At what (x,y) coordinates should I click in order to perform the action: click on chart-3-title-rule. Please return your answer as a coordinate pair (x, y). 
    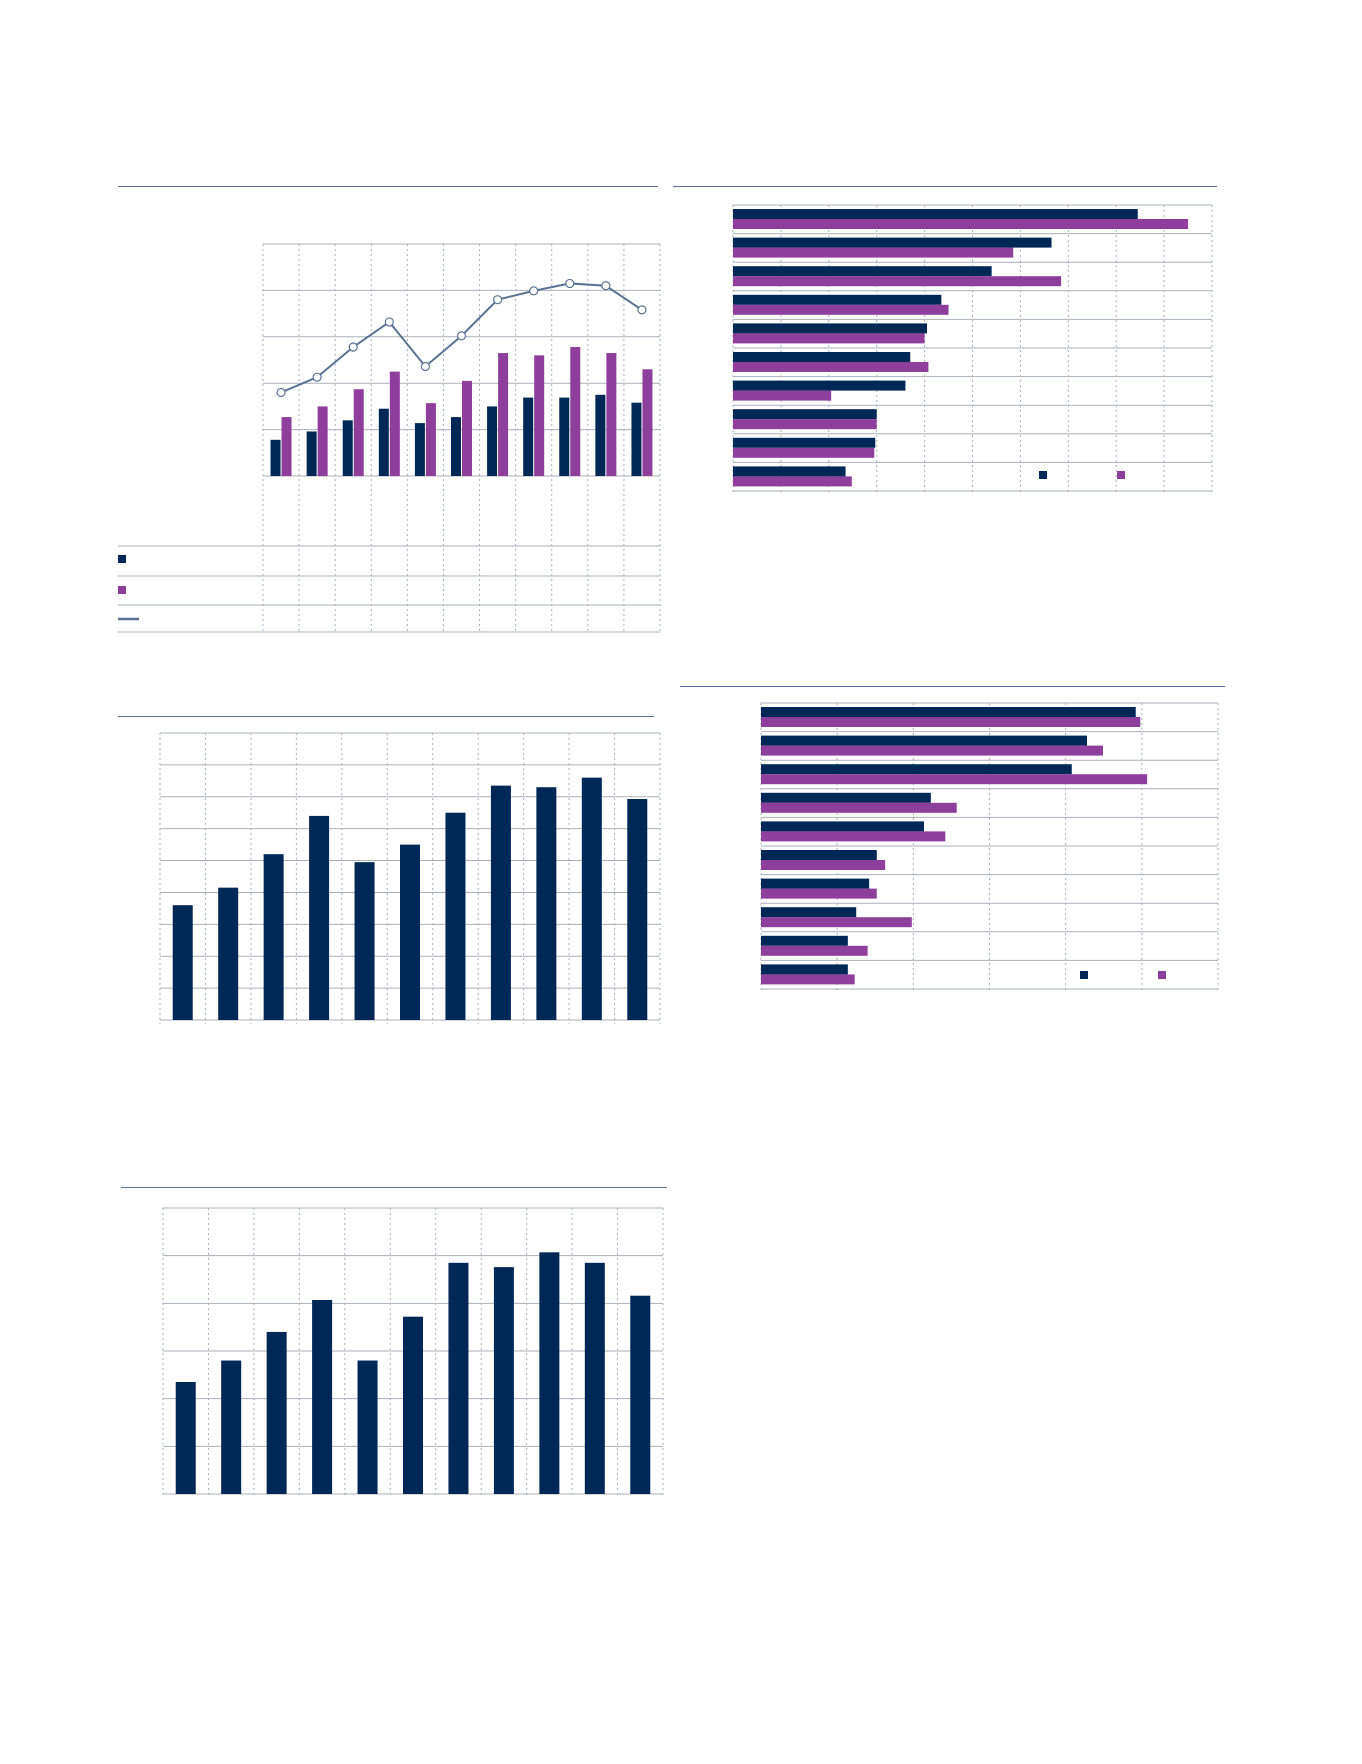
    Looking at the image, I should click on (386, 716).